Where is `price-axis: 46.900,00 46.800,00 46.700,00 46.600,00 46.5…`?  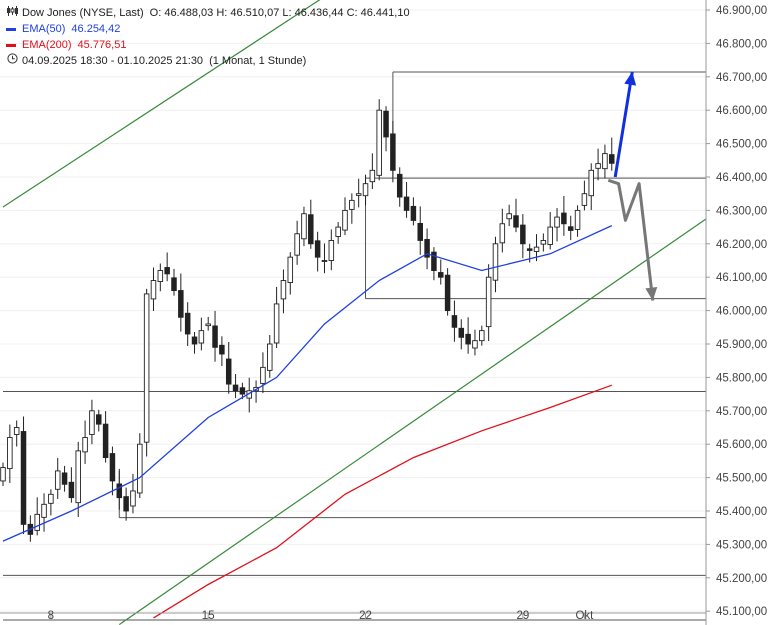
price-axis: 46.900,00 46.800,00 46.700,00 46.600,00 46.5… is located at coordinates (742, 312).